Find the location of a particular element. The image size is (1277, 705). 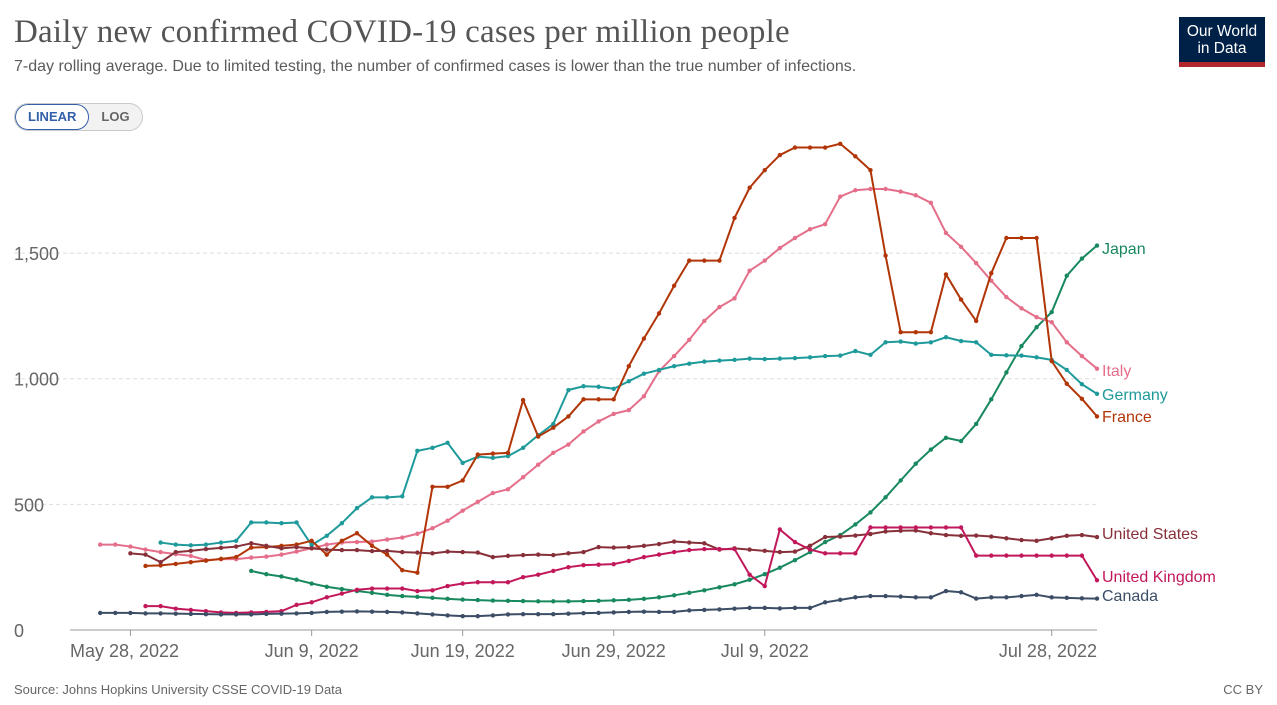

series-label-germany: Germany is located at coordinates (1135, 395).